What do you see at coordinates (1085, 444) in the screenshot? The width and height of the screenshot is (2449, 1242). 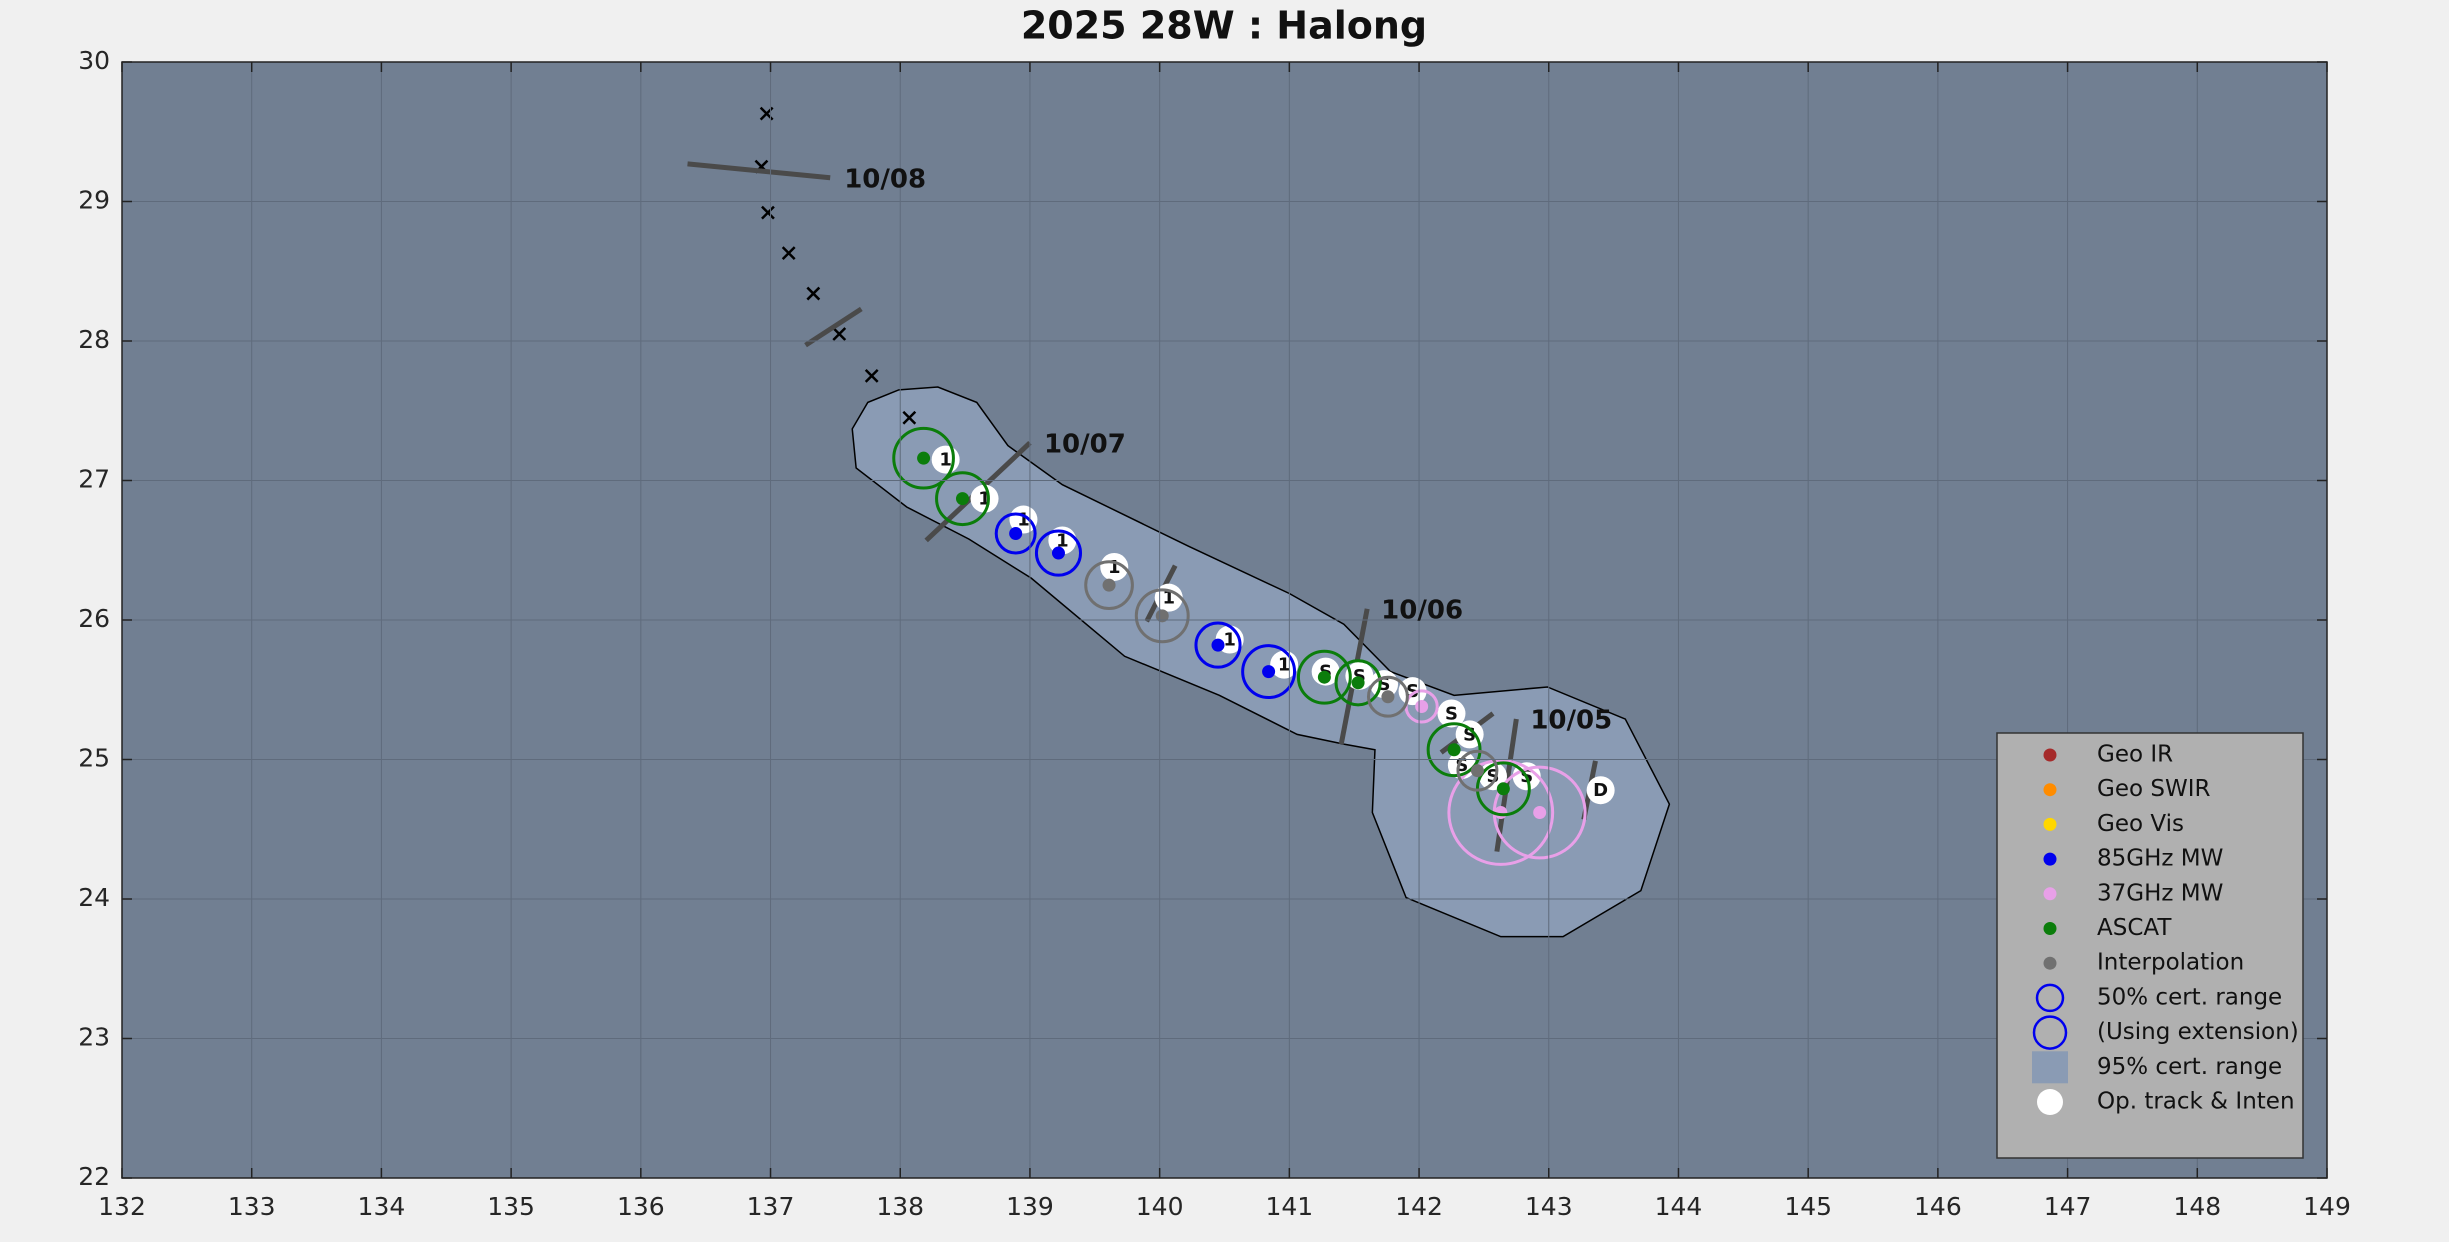 I see `date-label: 10/07` at bounding box center [1085, 444].